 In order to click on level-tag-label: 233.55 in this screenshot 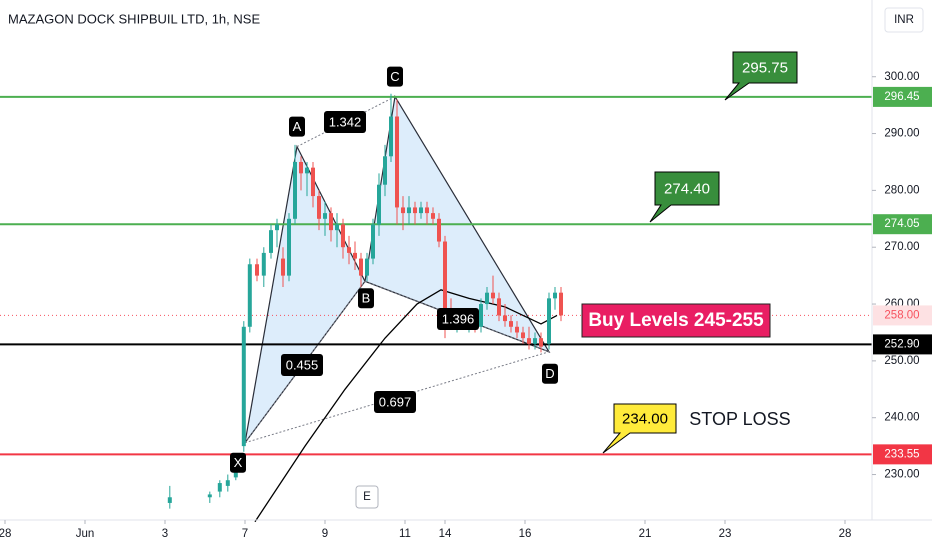, I will do `click(901, 454)`.